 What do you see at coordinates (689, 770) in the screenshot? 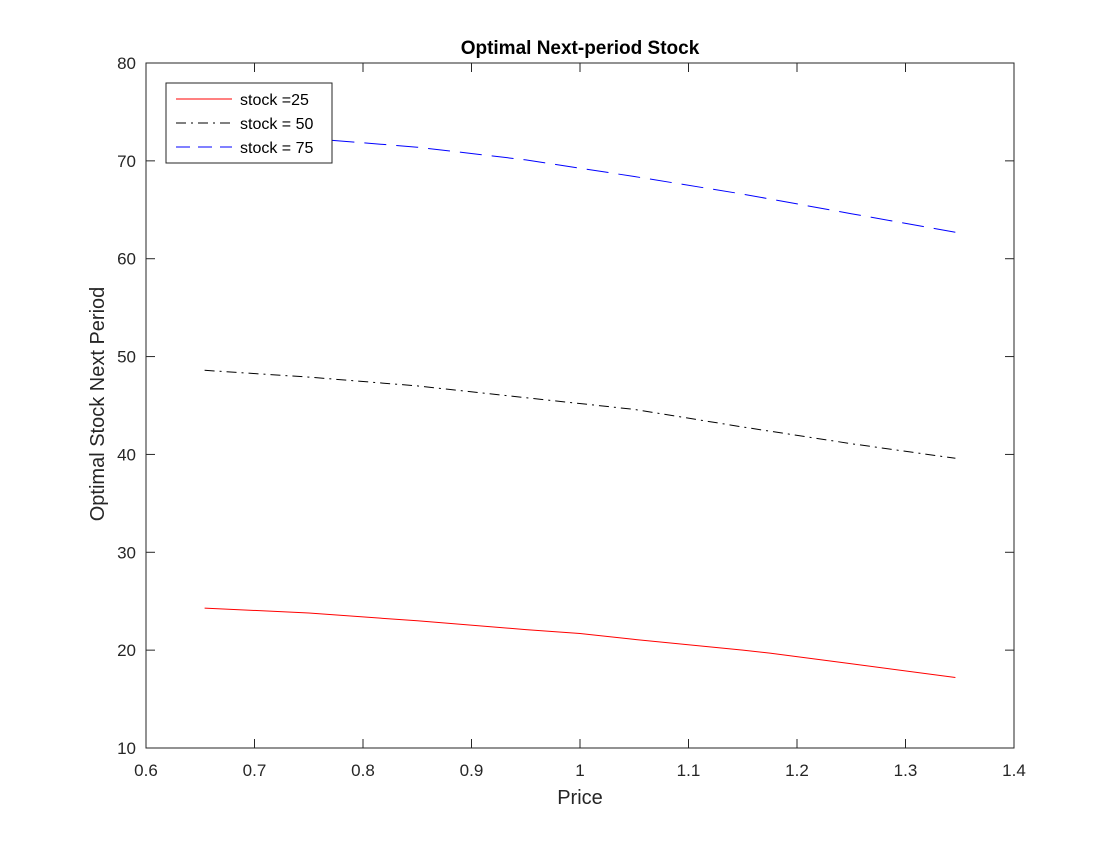
I see `x-tick-label: 1.1` at bounding box center [689, 770].